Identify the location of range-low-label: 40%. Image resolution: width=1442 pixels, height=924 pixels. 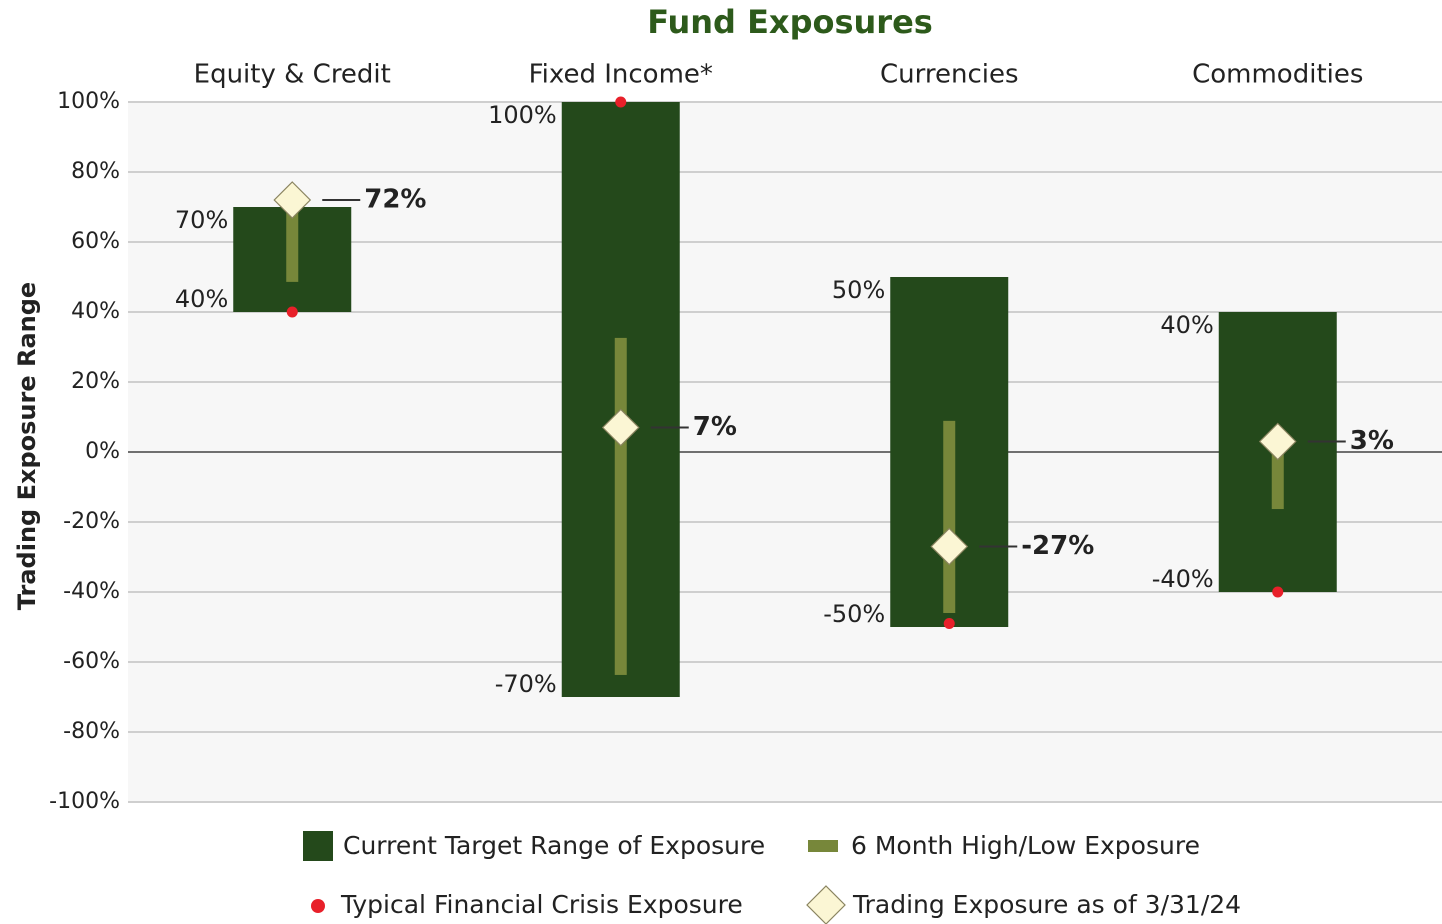
(201, 299).